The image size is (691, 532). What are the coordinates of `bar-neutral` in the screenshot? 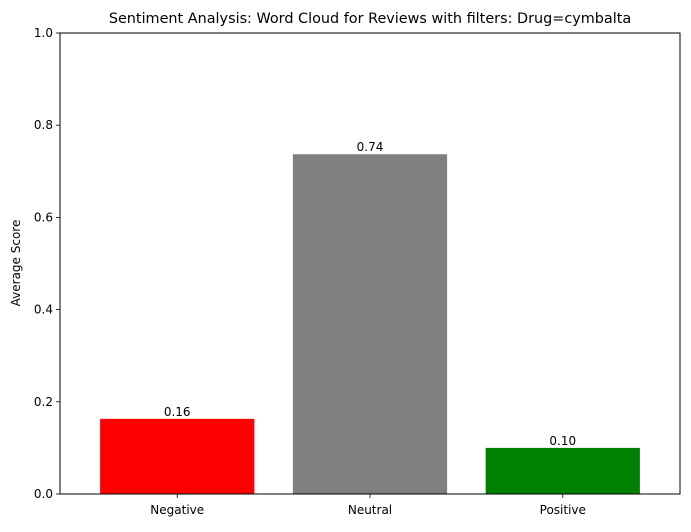 It's located at (370, 324).